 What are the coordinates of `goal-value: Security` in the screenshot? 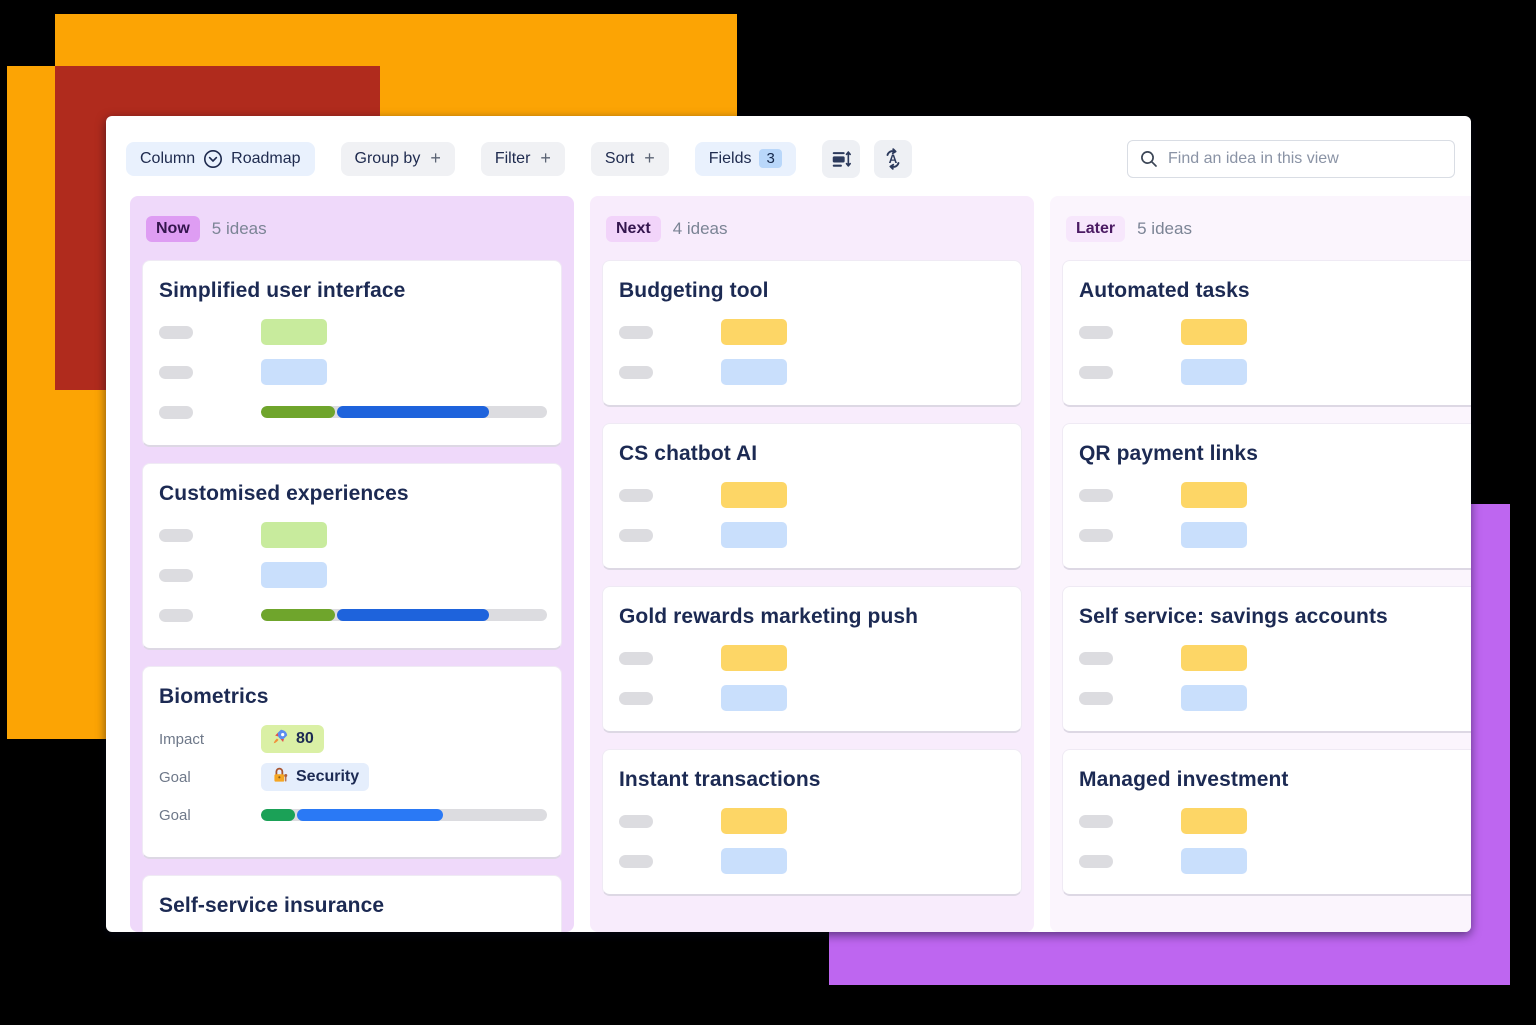 It's located at (328, 776).